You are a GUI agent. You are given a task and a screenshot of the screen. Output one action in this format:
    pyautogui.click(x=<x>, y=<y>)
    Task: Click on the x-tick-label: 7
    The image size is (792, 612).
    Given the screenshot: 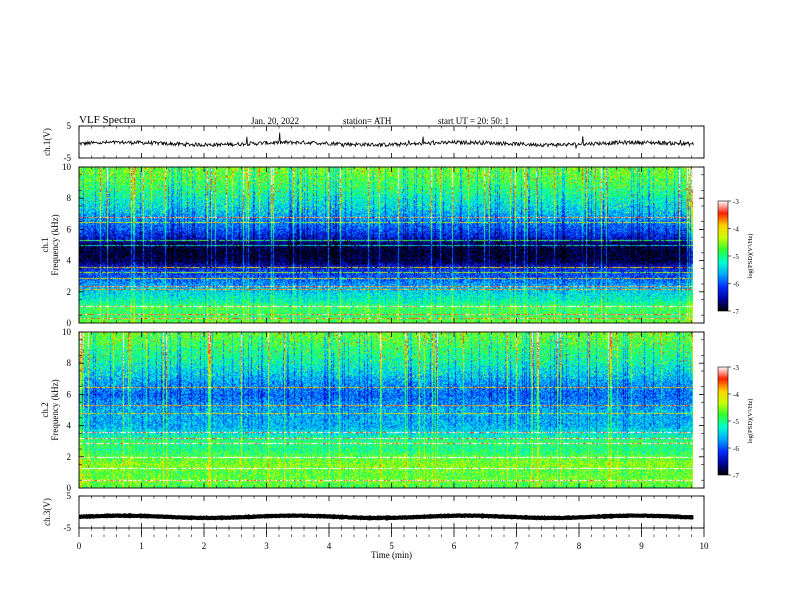 What is the action you would take?
    pyautogui.click(x=516, y=546)
    